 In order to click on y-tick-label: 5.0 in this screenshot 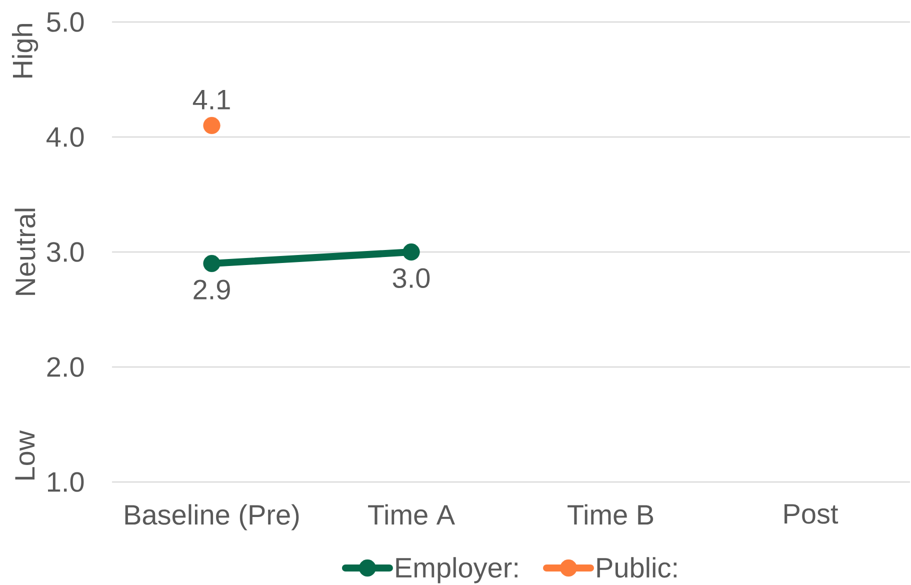, I will do `click(65, 22)`.